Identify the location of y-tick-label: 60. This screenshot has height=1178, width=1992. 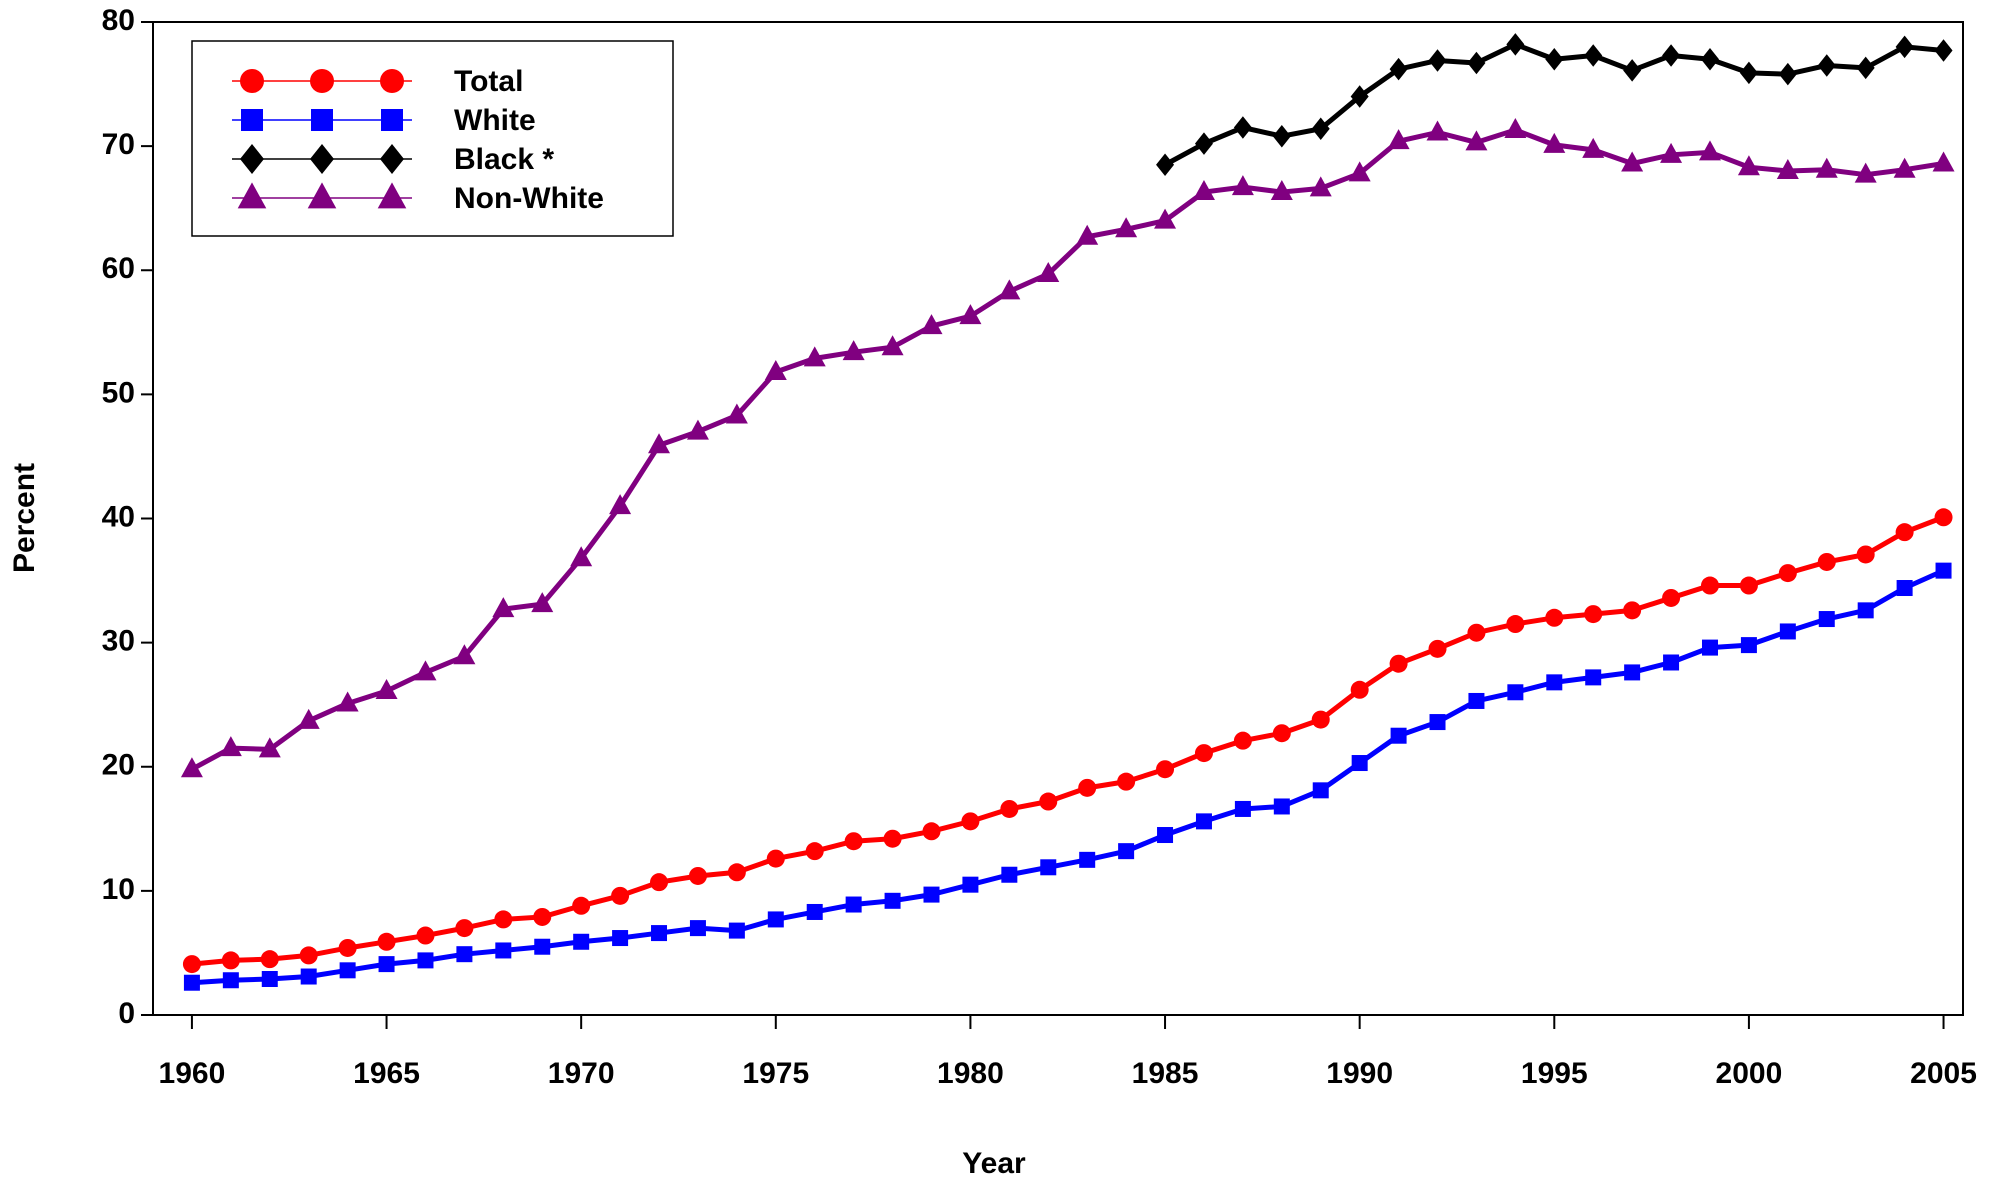
(118, 268).